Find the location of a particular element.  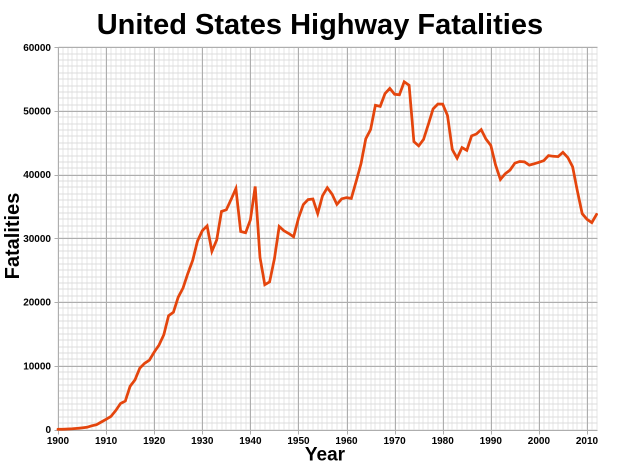

svg-text: 30000 is located at coordinates (37, 239).